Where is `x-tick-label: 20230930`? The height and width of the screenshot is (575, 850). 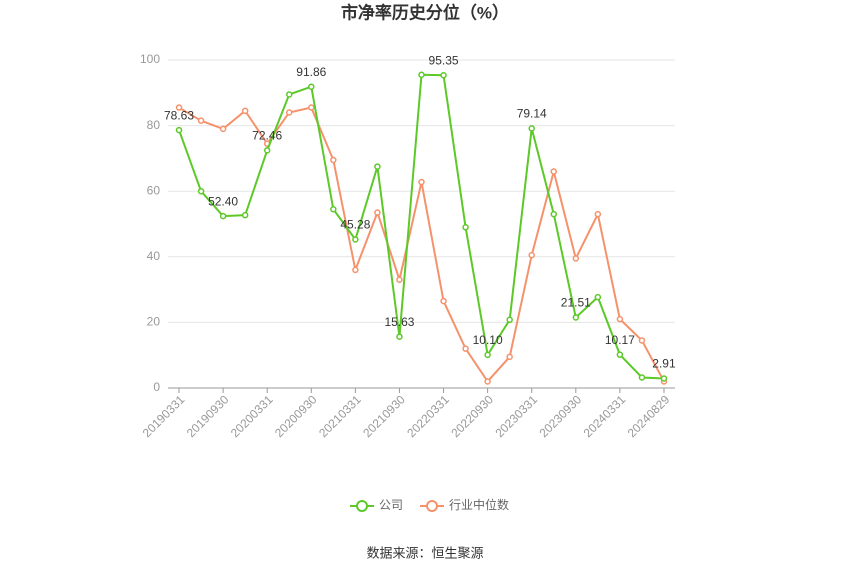
x-tick-label: 20230930 is located at coordinates (561, 416).